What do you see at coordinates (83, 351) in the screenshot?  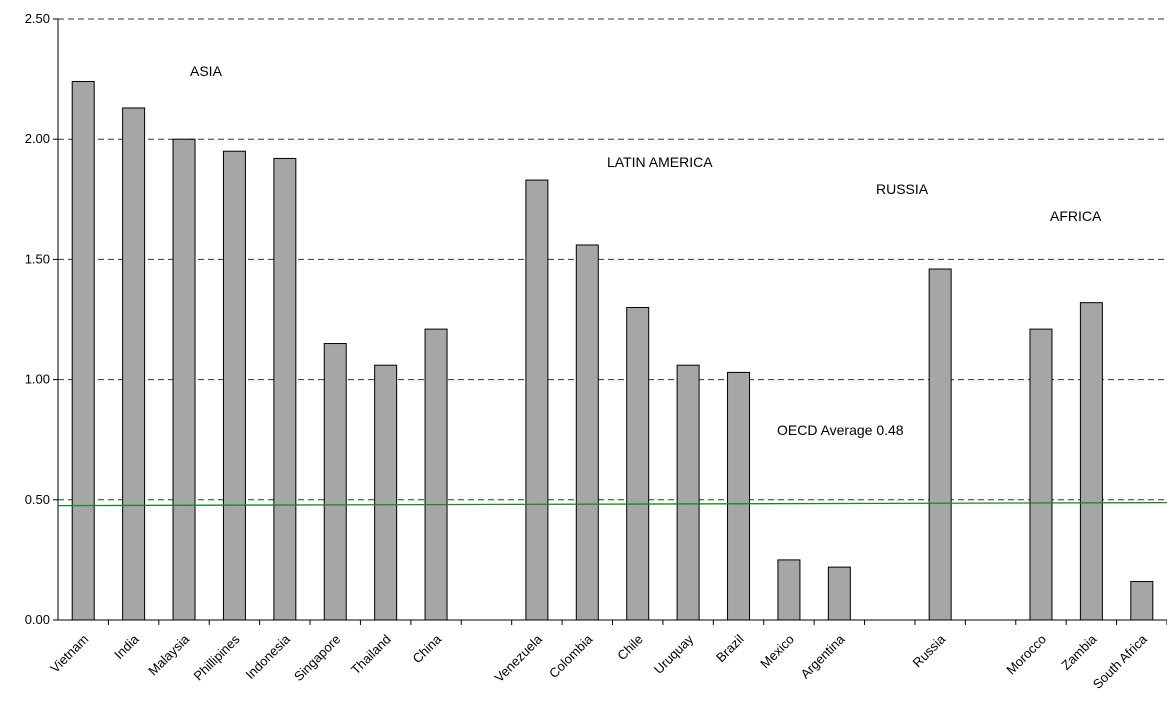 I see `bar-vietnam` at bounding box center [83, 351].